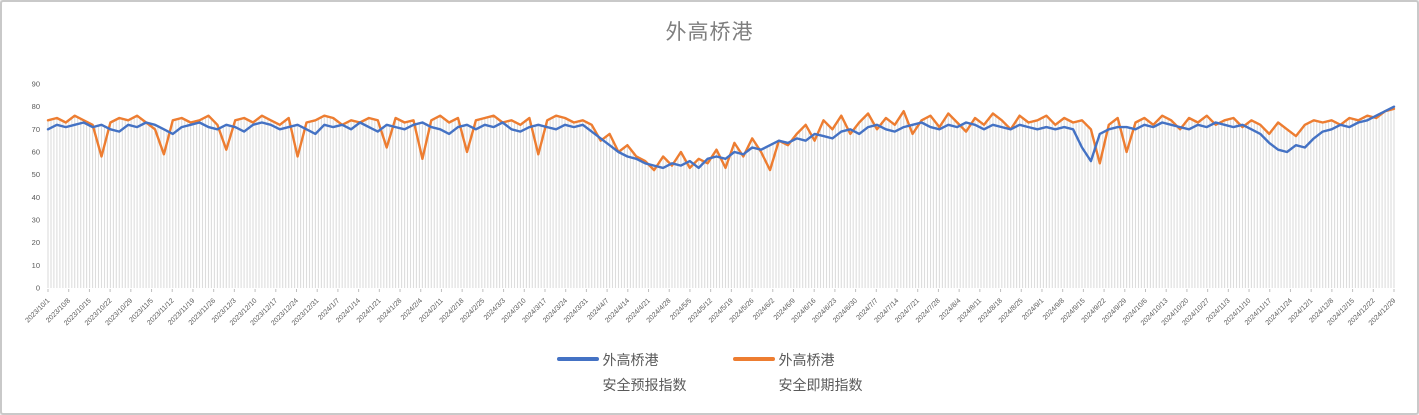  What do you see at coordinates (38, 288) in the screenshot?
I see `y-axis-label: 0` at bounding box center [38, 288].